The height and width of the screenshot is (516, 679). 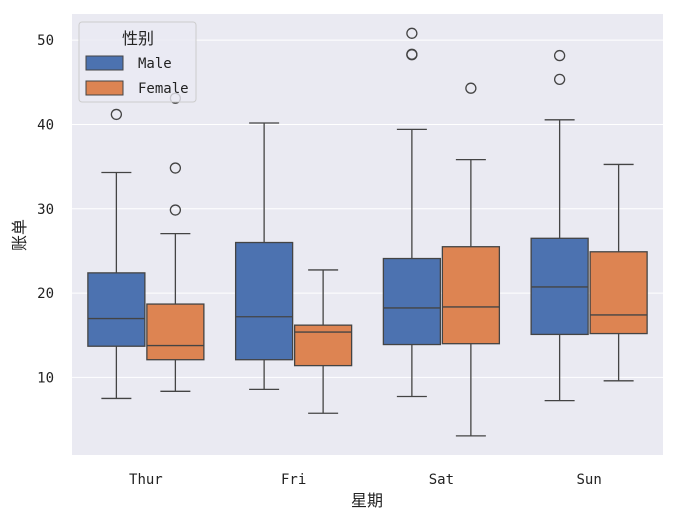 What do you see at coordinates (45, 294) in the screenshot?
I see `y-tick-label: 20` at bounding box center [45, 294].